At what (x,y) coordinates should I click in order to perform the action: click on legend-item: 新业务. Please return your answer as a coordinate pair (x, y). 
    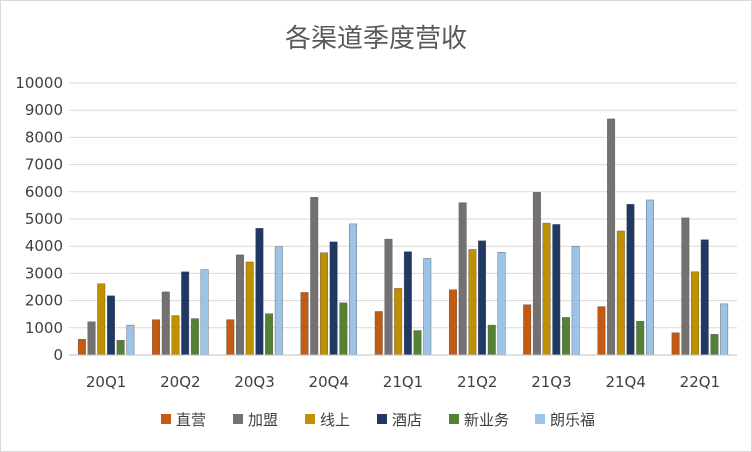
    Looking at the image, I should click on (479, 420).